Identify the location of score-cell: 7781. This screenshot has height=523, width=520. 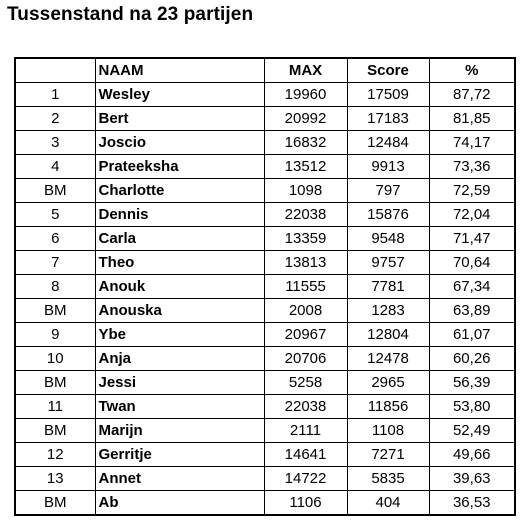
(388, 286).